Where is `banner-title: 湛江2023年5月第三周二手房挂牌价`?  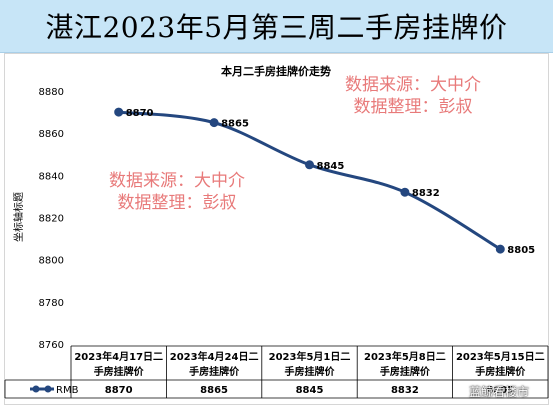
banner-title: 湛江2023年5月第三周二手房挂牌价 is located at coordinates (276, 27).